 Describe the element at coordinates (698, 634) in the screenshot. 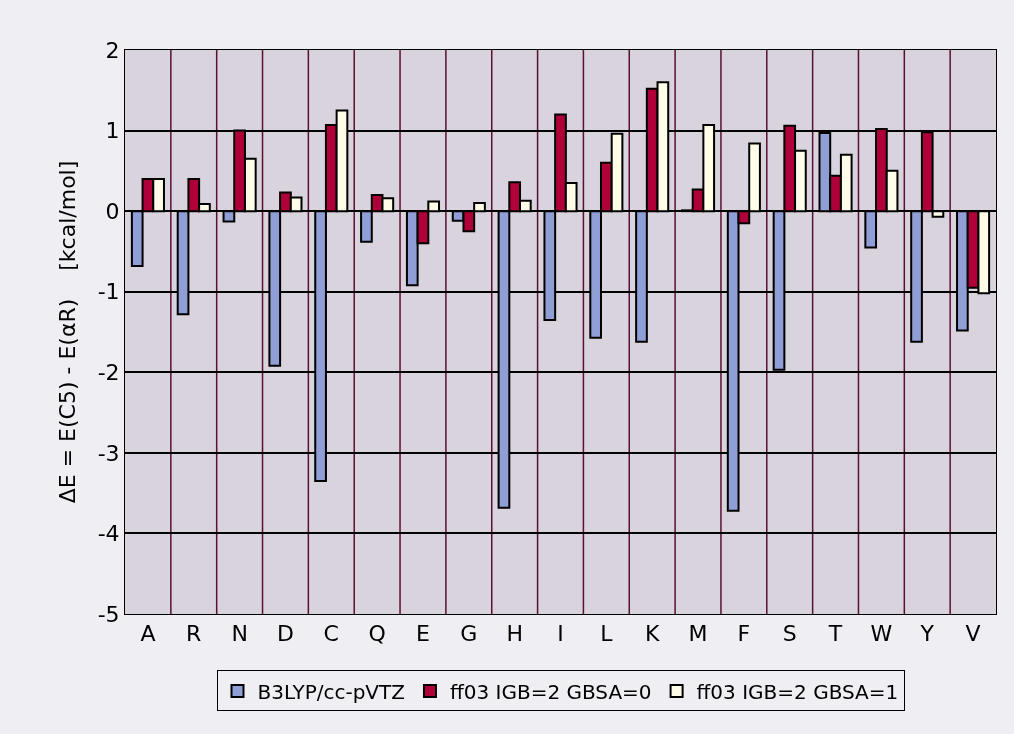

I see `x-tick-label: M` at that location.